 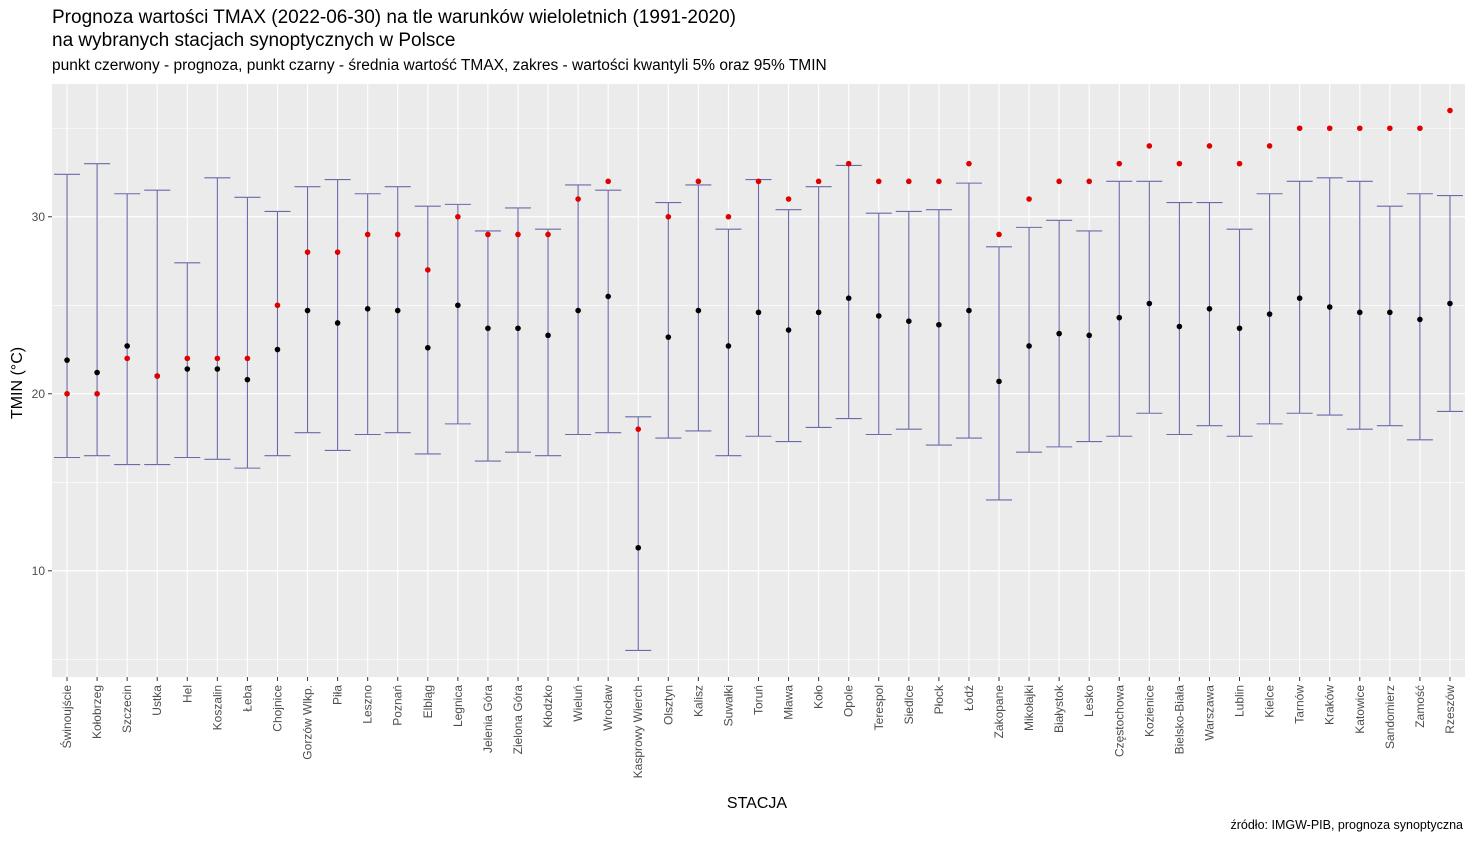 What do you see at coordinates (999, 712) in the screenshot?
I see `x-tick-label: Zakopane` at bounding box center [999, 712].